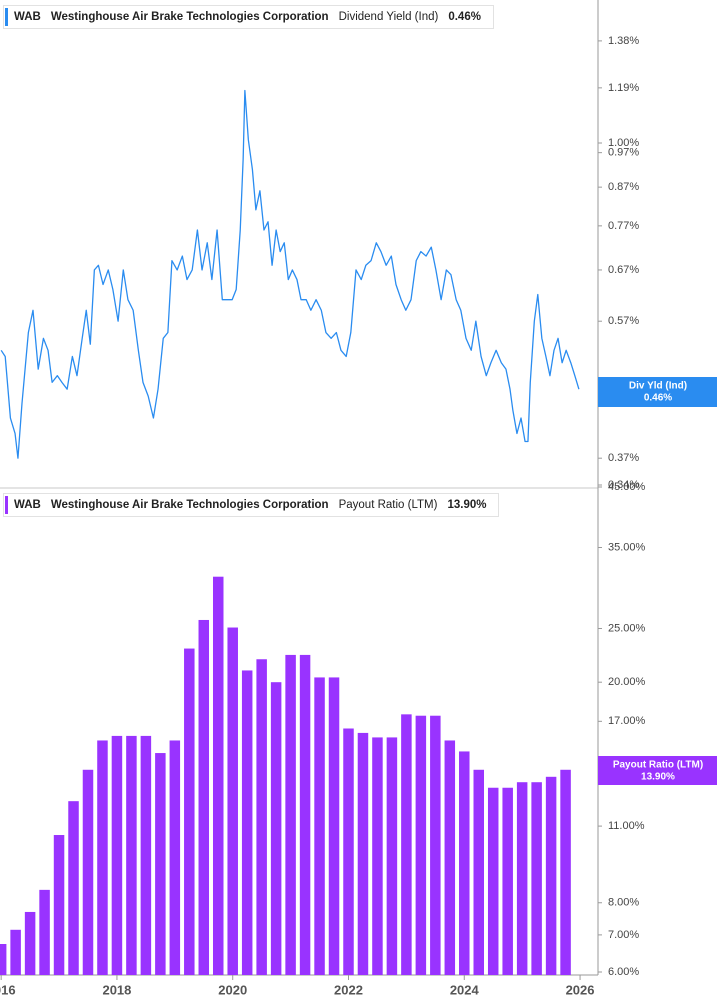  What do you see at coordinates (658, 398) in the screenshot?
I see `flag-value: 0.46%` at bounding box center [658, 398].